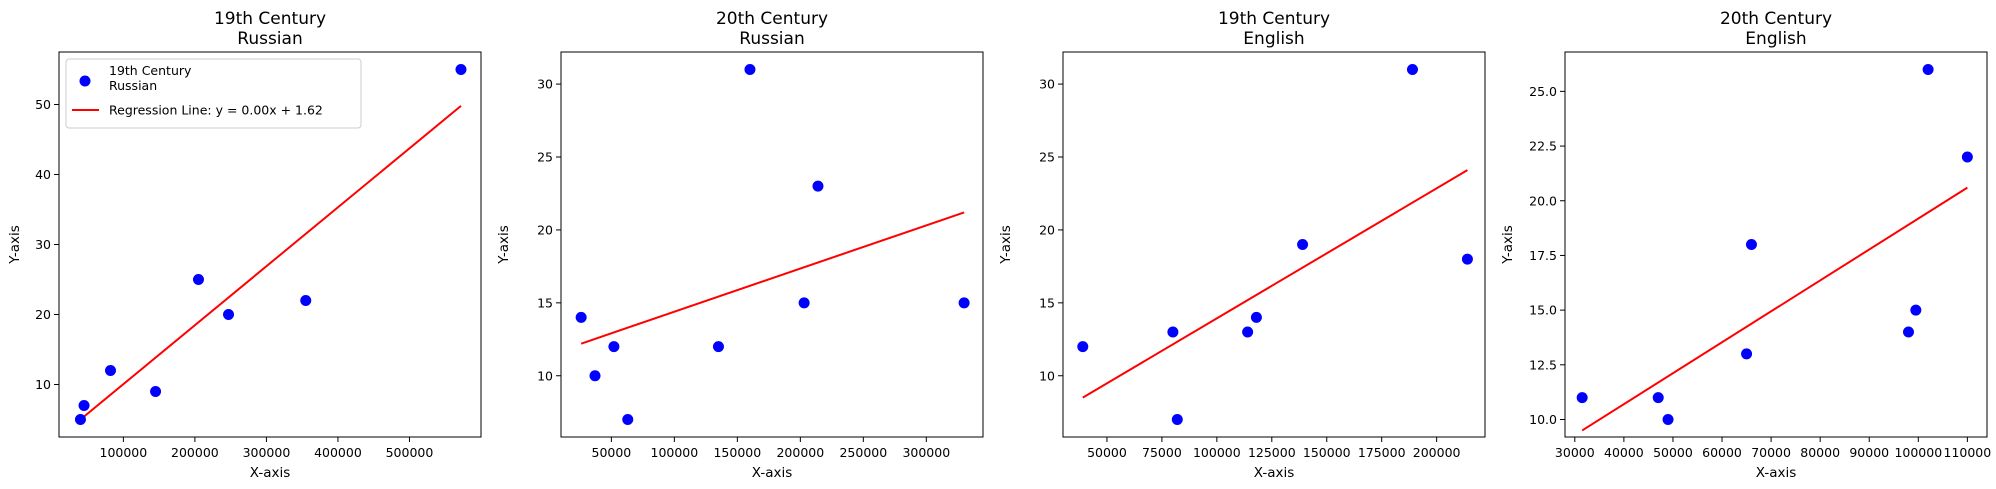 The width and height of the screenshot is (1996, 489). Describe the element at coordinates (1382, 452) in the screenshot. I see `x-tick-label: 175000` at that location.